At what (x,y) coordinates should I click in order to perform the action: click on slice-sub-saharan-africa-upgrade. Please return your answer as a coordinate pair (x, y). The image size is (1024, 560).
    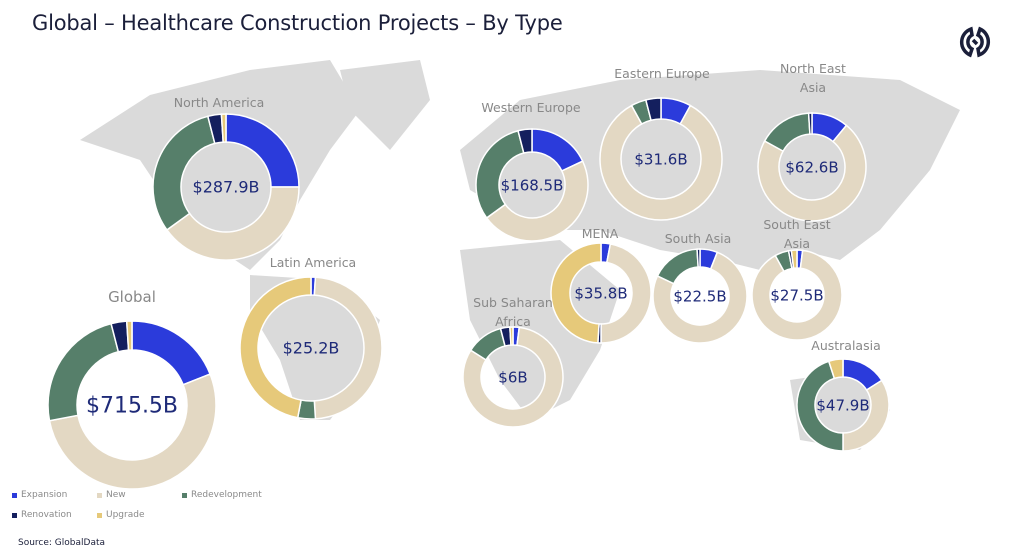
    Looking at the image, I should click on (511, 336).